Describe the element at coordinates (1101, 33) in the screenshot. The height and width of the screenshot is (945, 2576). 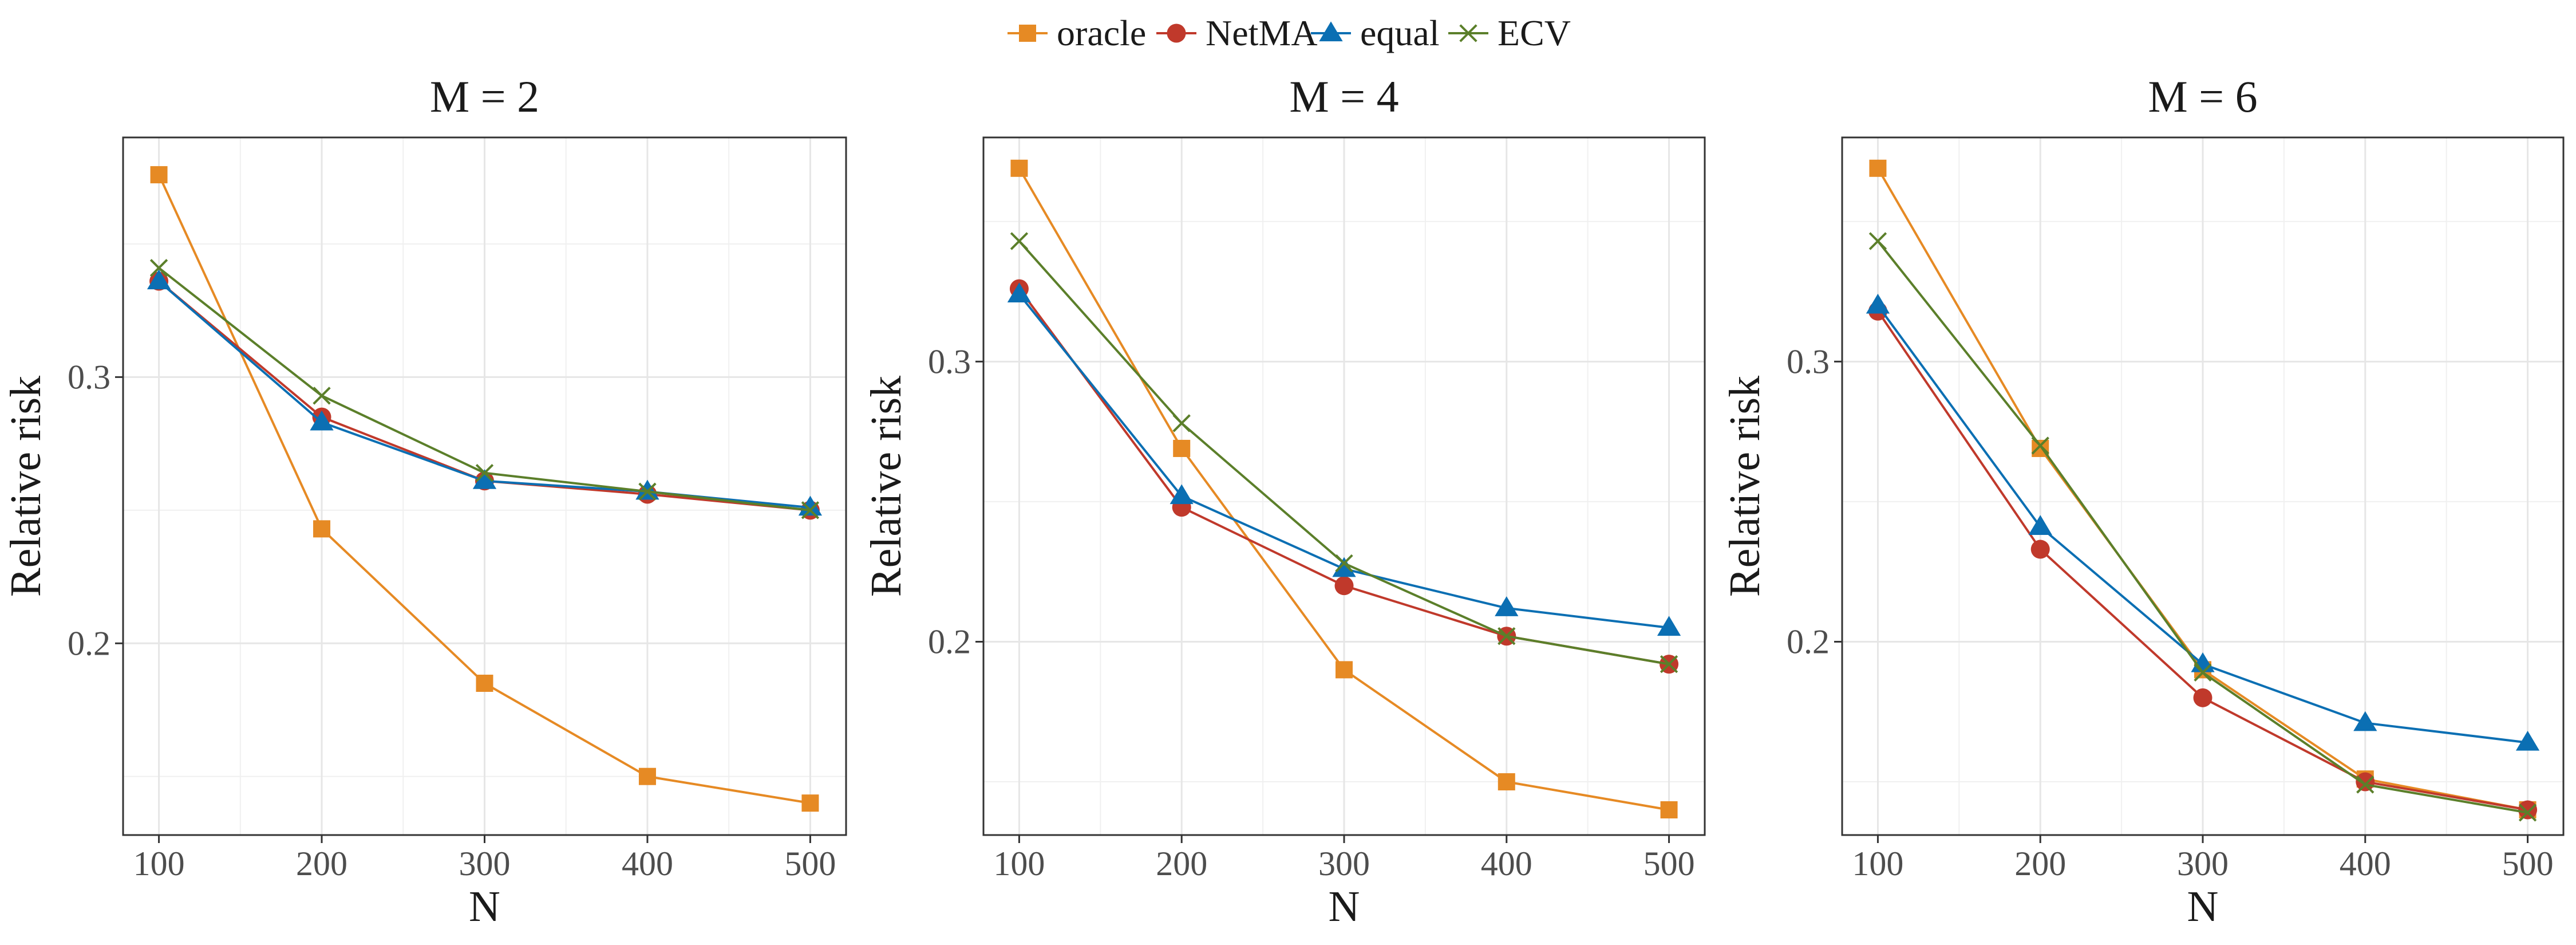
I see `legend-label: oracle` at that location.